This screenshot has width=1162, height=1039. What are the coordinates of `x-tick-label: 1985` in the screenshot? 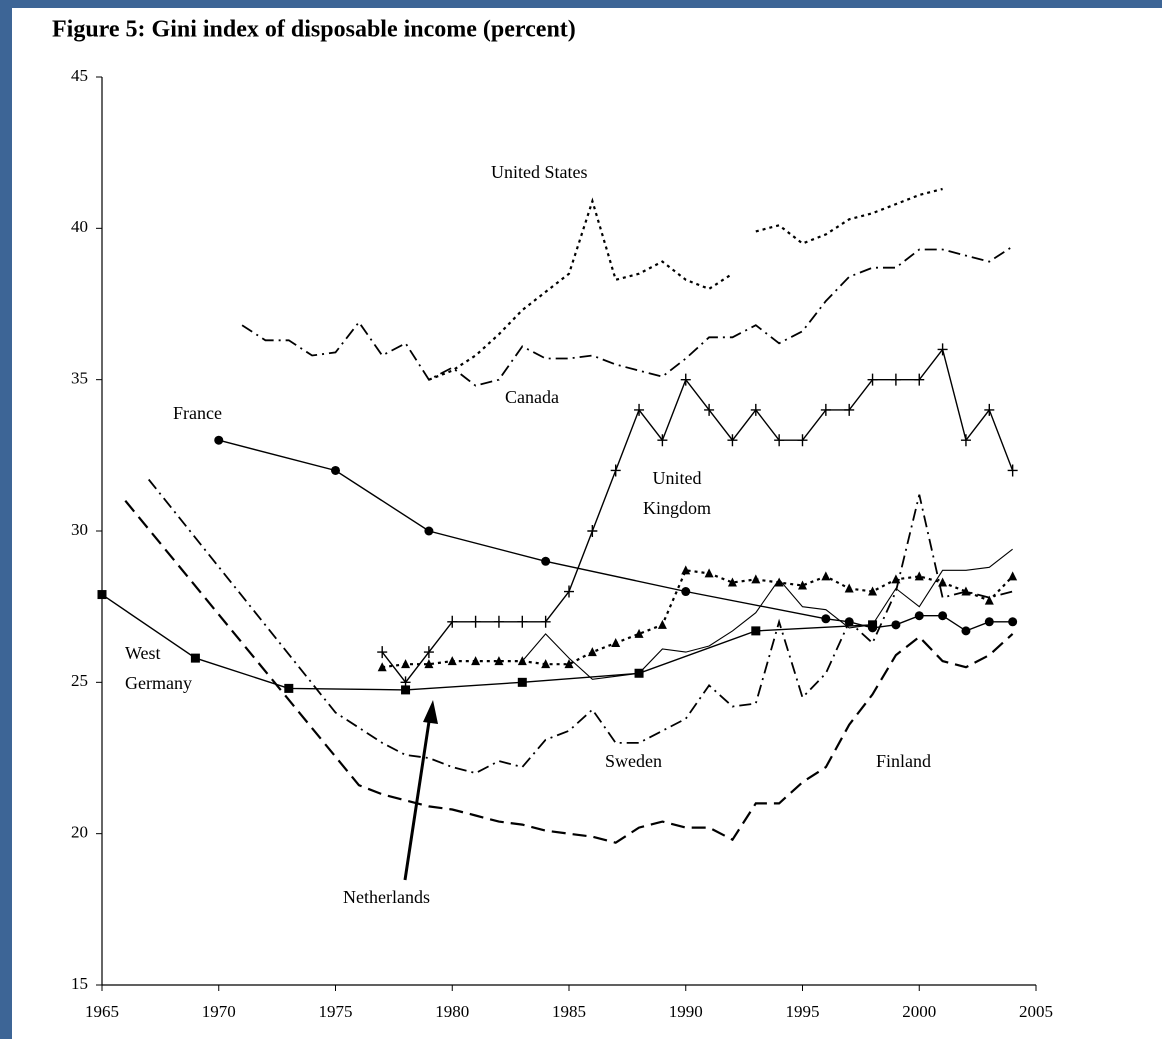 It's located at (569, 1011).